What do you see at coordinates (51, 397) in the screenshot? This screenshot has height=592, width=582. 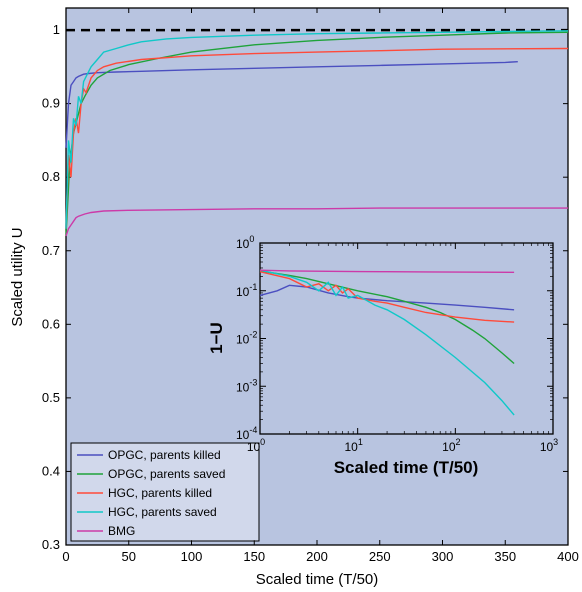 I see `y-tick-label: 0.5` at bounding box center [51, 397].